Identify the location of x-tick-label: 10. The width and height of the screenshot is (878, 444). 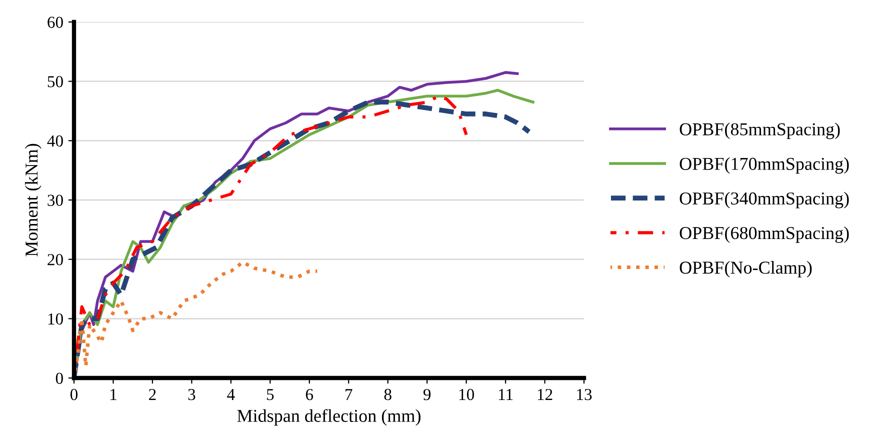
(466, 394).